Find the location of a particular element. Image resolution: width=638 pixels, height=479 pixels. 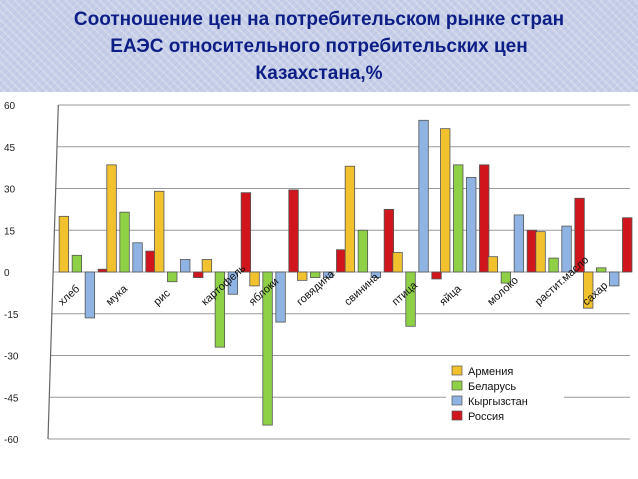

bar-Армения-говядина is located at coordinates (302, 276).